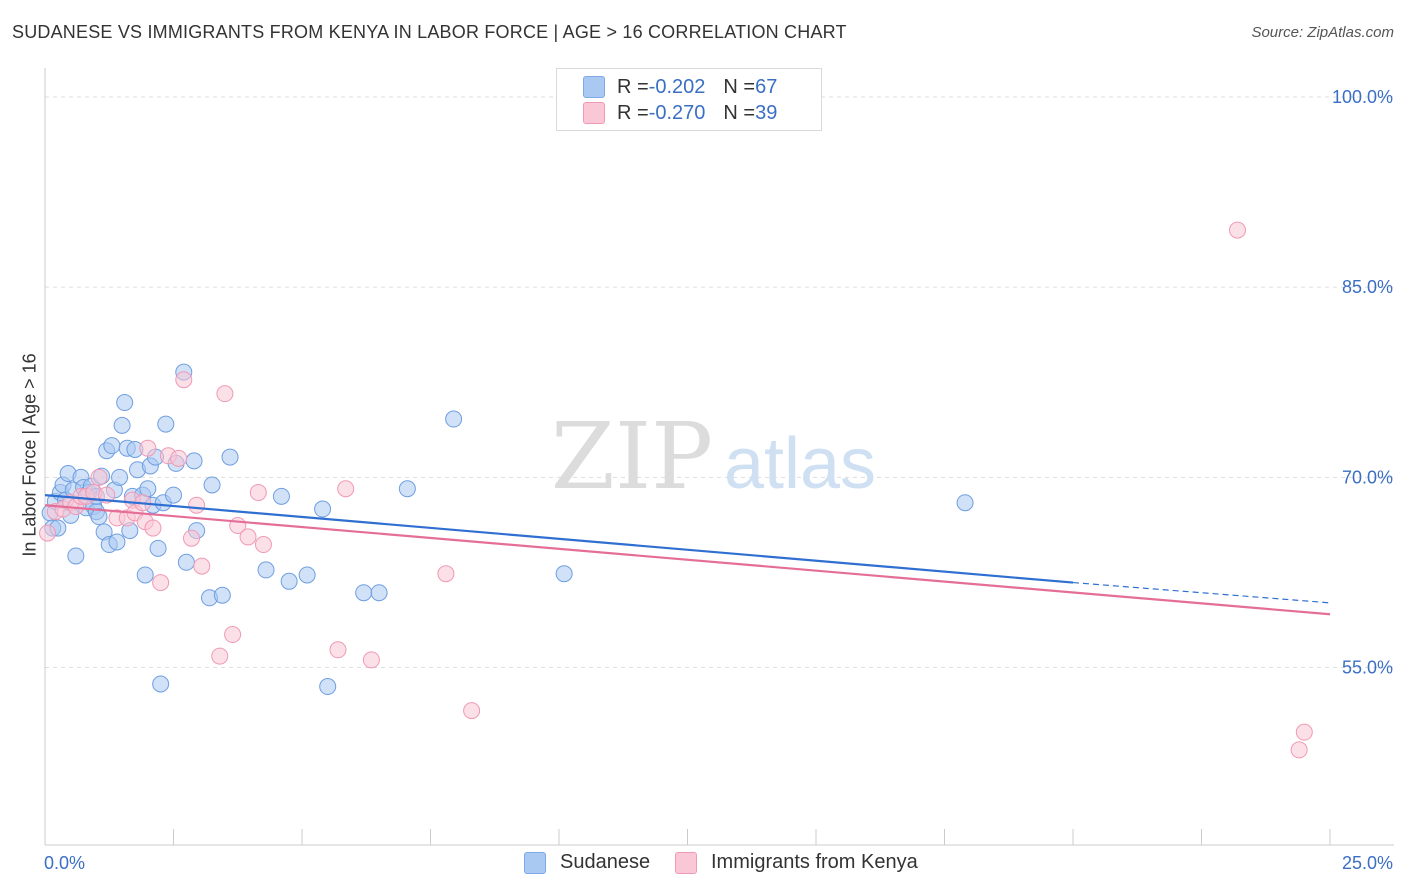  I want to click on source-credit: Source: ZipAtlas.com, so click(1322, 32).